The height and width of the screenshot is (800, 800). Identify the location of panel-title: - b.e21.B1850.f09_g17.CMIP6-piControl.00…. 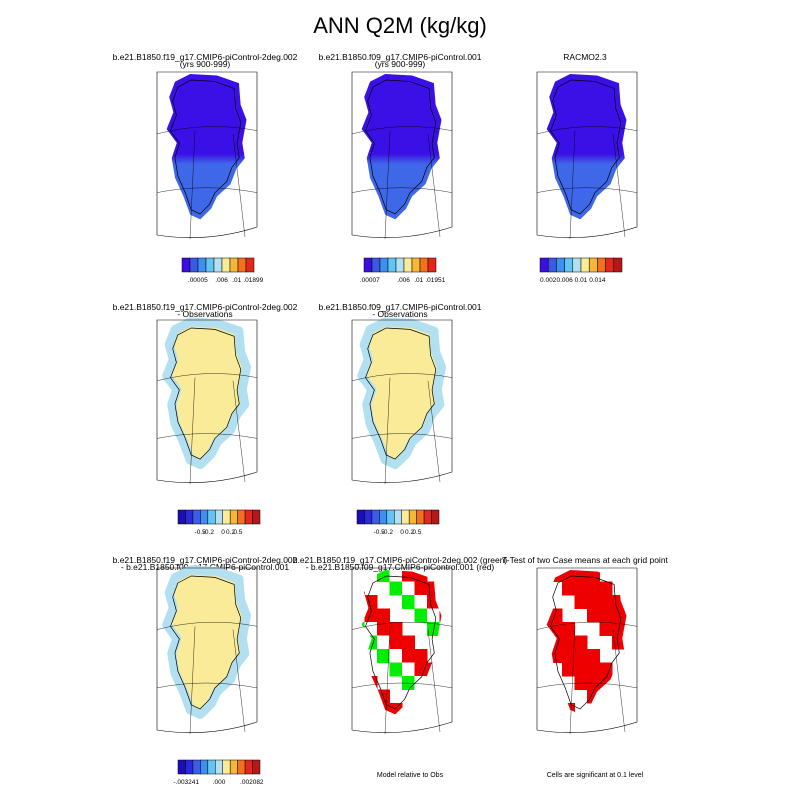
(400, 567).